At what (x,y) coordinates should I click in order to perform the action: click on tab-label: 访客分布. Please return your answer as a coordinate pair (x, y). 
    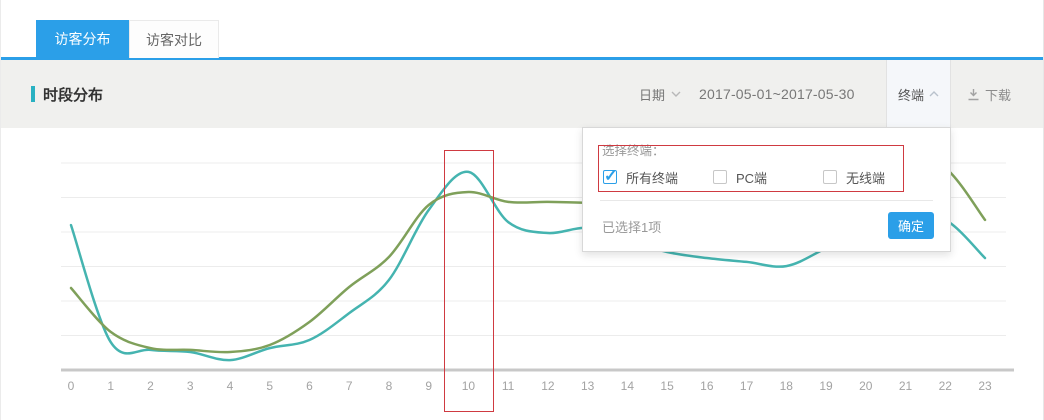
    Looking at the image, I should click on (82, 39).